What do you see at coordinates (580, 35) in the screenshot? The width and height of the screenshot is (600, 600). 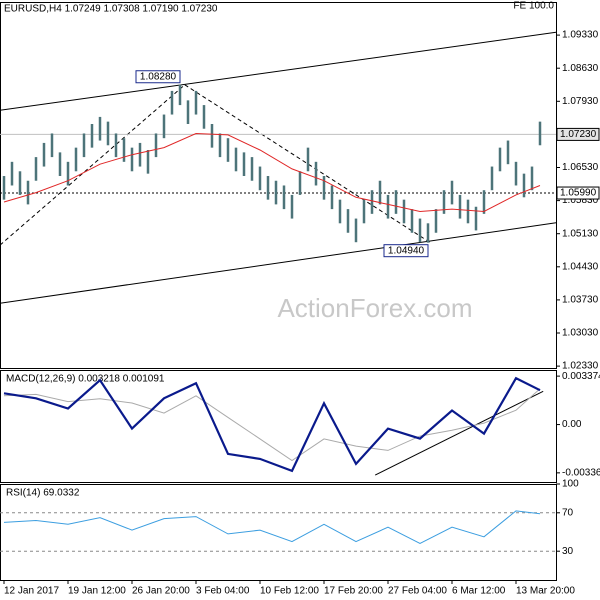 I see `y-tick-label: 1.09330` at bounding box center [580, 35].